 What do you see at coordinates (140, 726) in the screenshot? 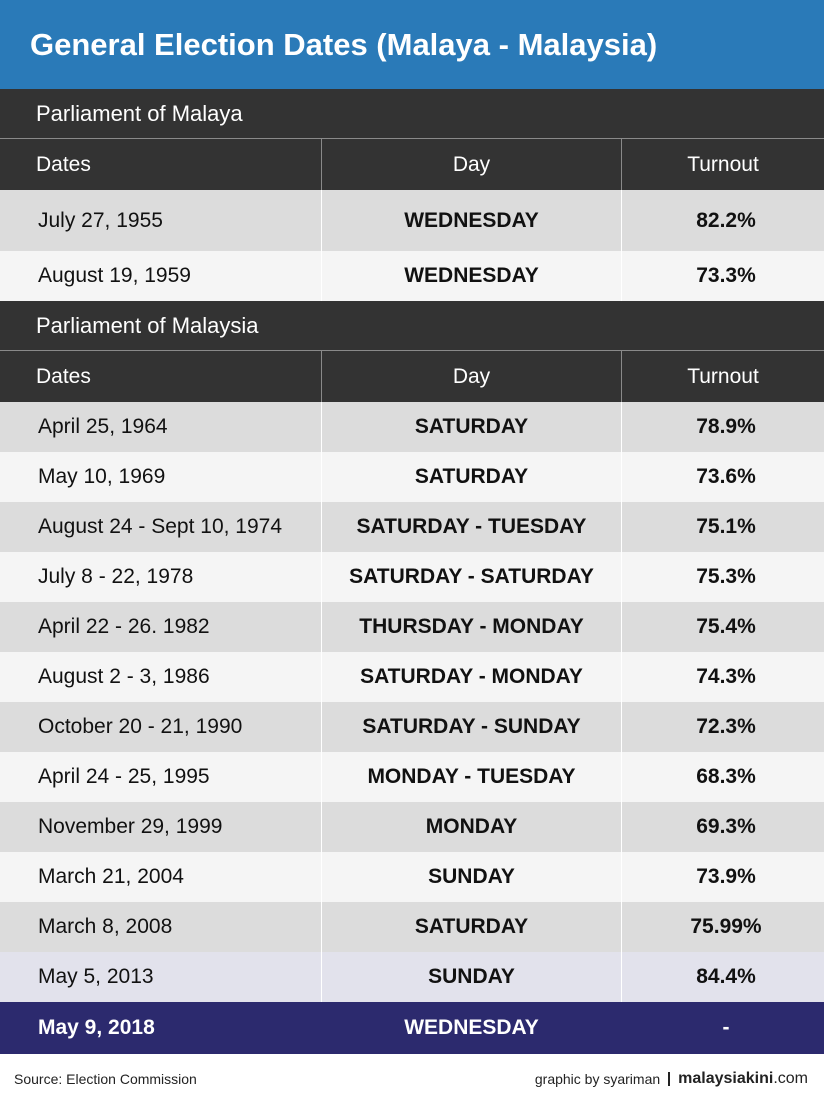
I see `row-date: October 20 - 21, 1990` at bounding box center [140, 726].